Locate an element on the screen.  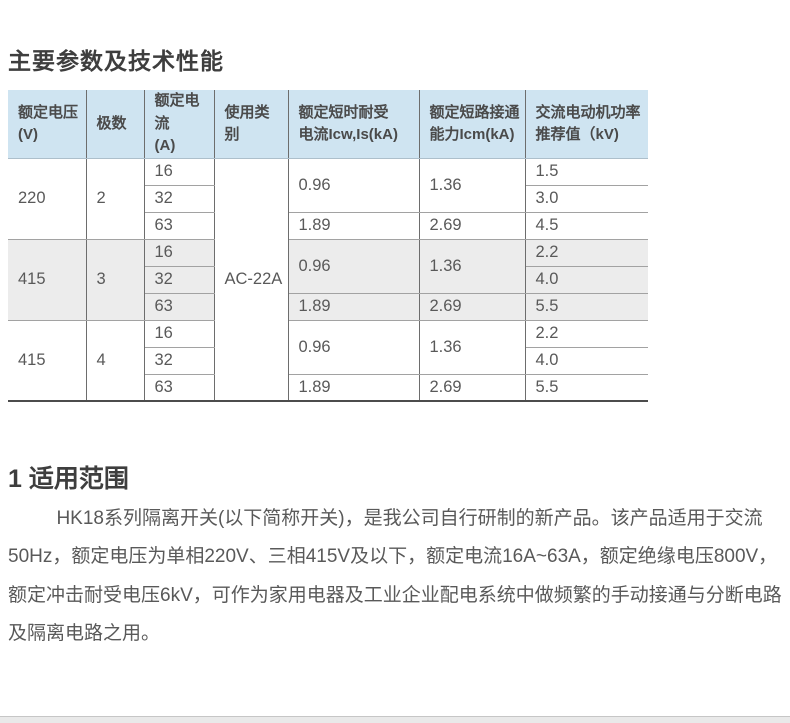
cell-motor-power: 1.5 is located at coordinates (586, 172).